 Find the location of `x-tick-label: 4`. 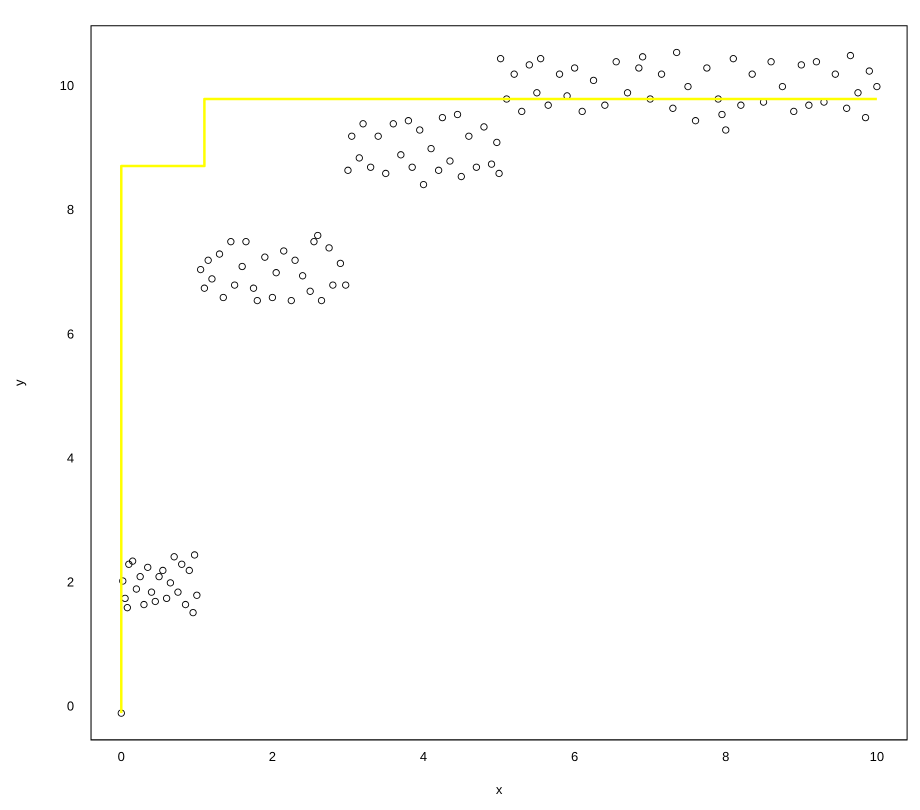

x-tick-label: 4 is located at coordinates (424, 756).